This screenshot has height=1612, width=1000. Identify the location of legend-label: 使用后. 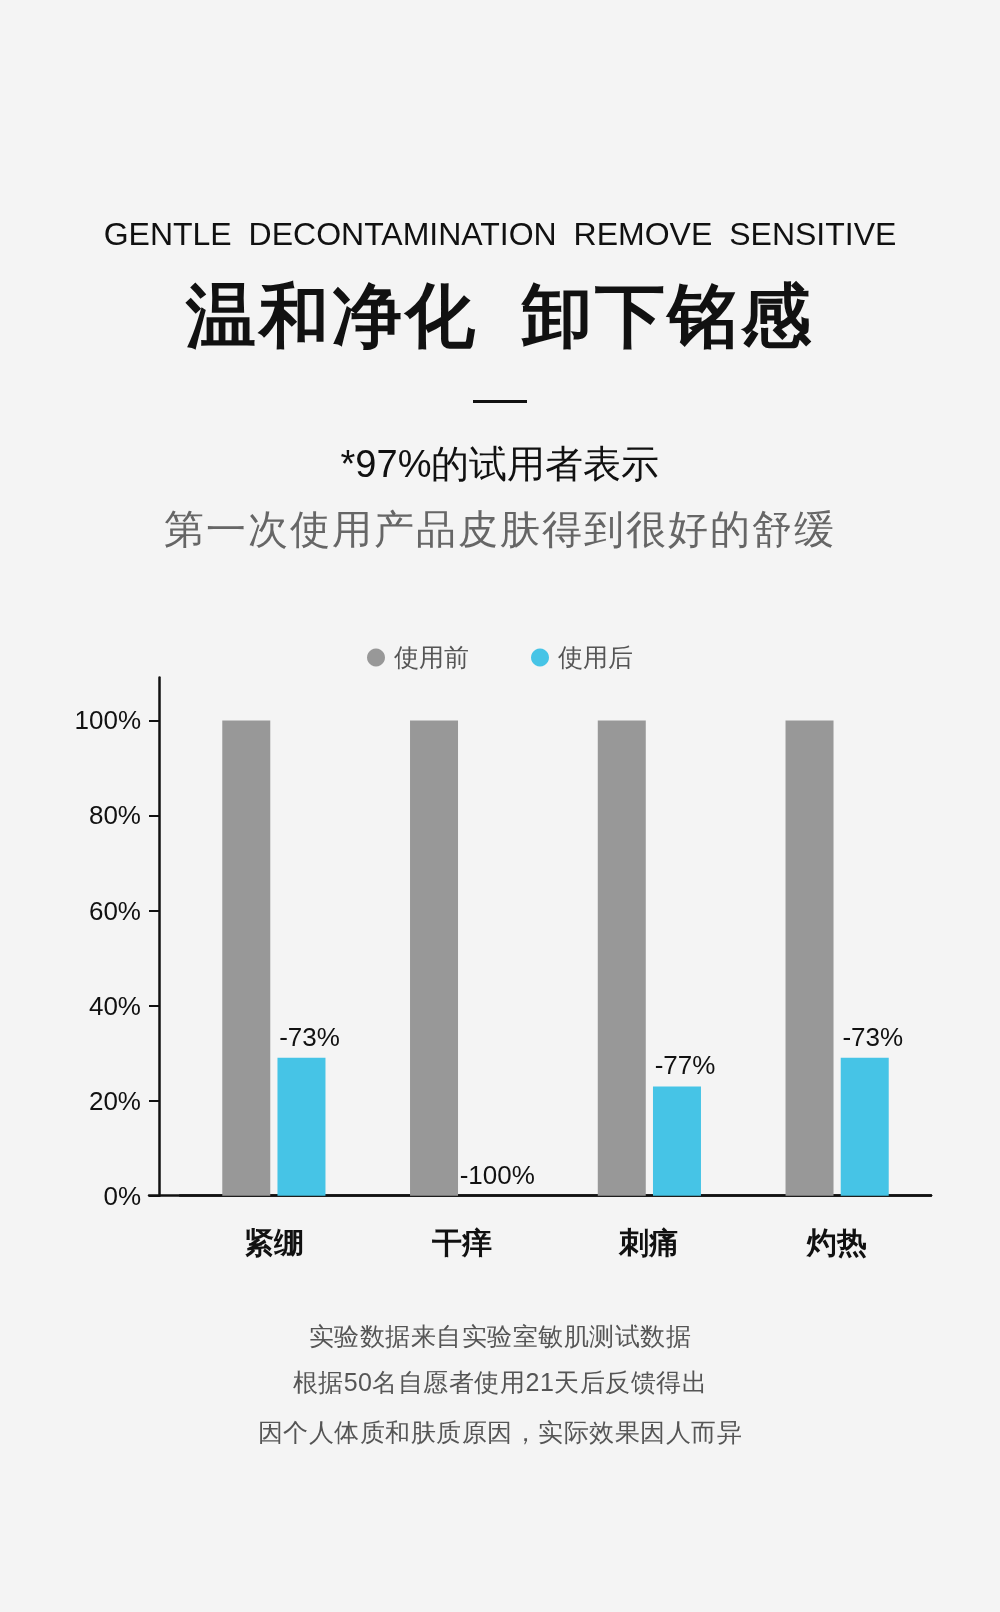
(595, 657).